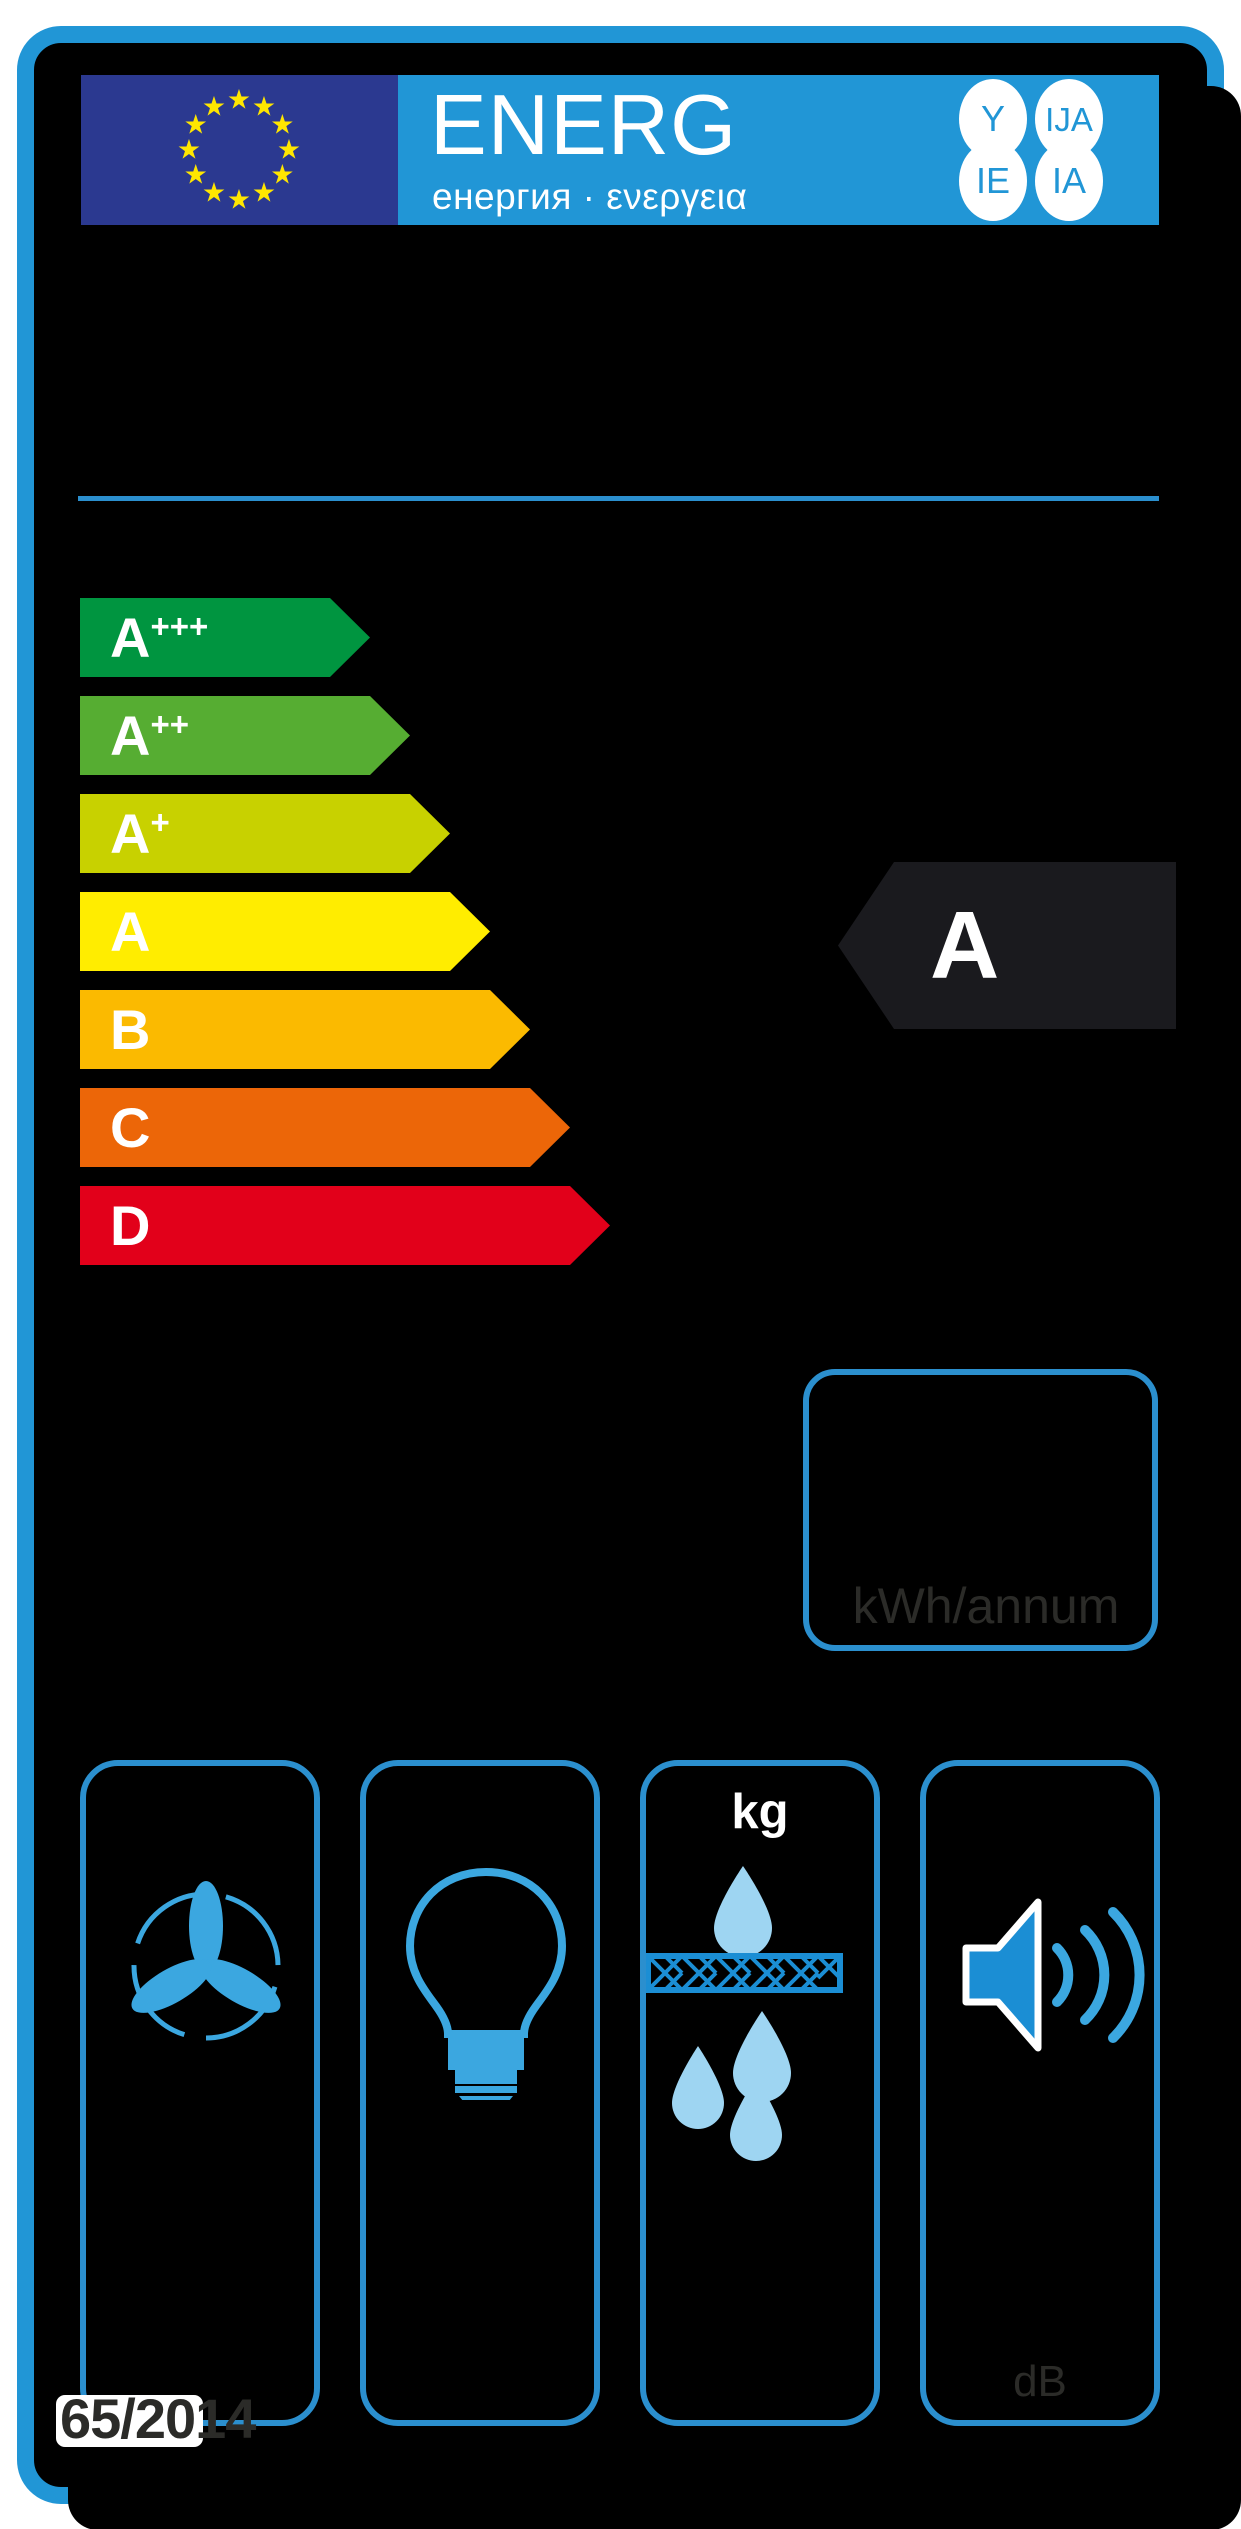  Describe the element at coordinates (530, 833) in the screenshot. I see `energy-class-row: A+` at that location.